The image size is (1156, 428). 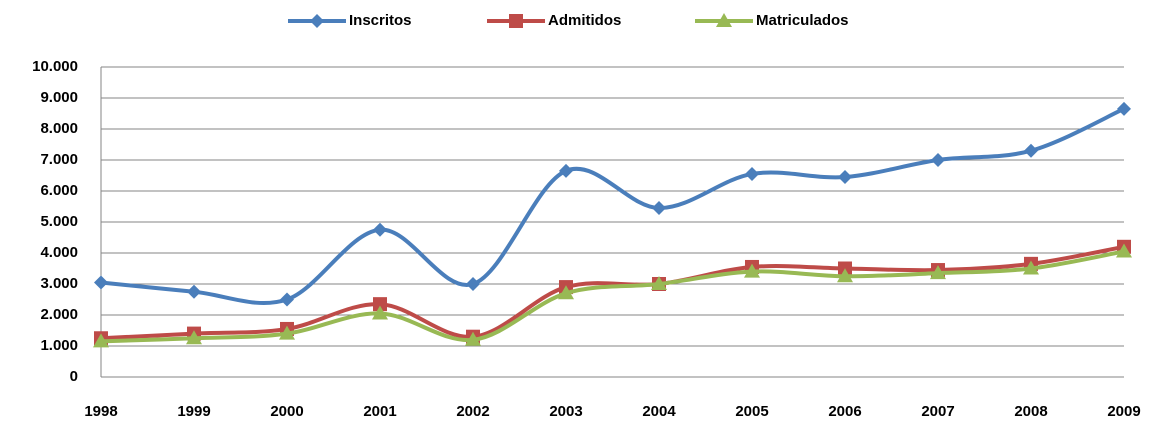 What do you see at coordinates (59, 190) in the screenshot?
I see `y-tick-label: 6.000` at bounding box center [59, 190].